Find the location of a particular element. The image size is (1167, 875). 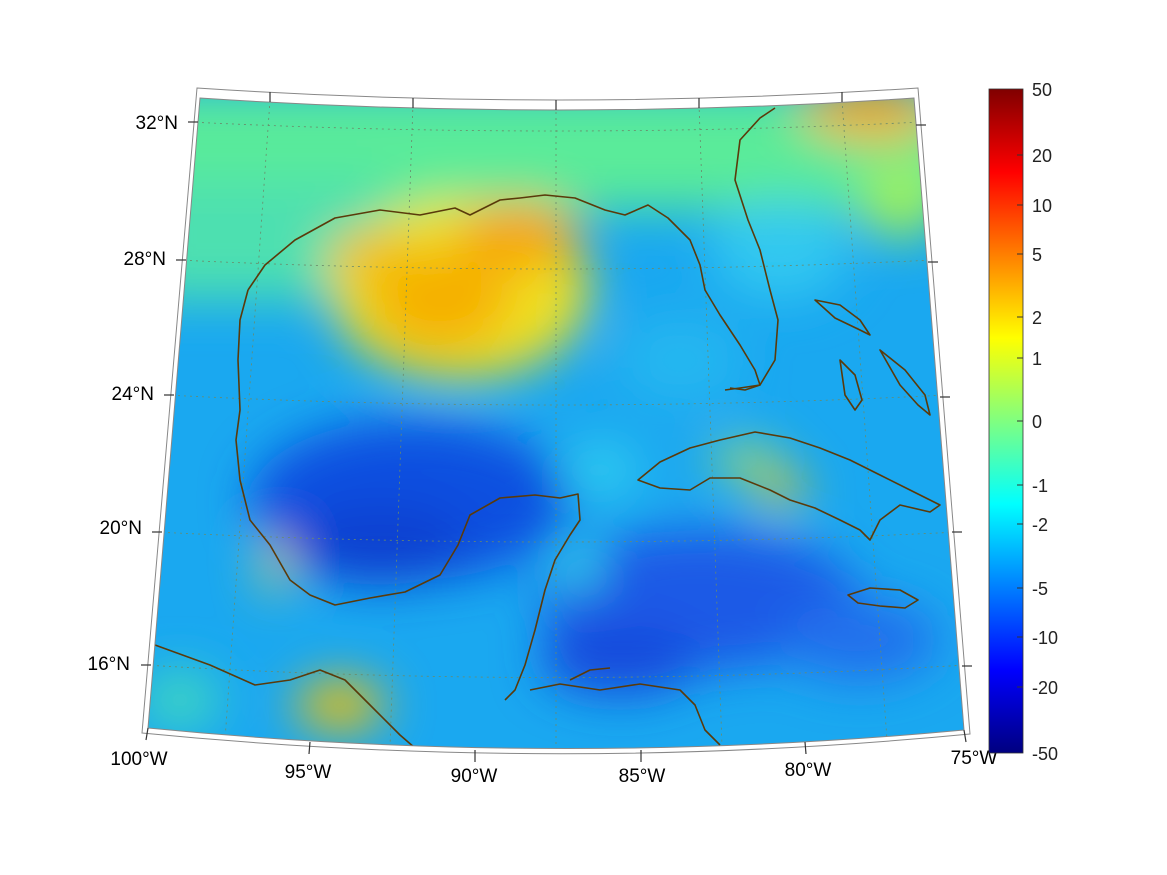

lon-labels: 100°W 95°W 90°W 85°W 80°W 75°W is located at coordinates (553, 767).